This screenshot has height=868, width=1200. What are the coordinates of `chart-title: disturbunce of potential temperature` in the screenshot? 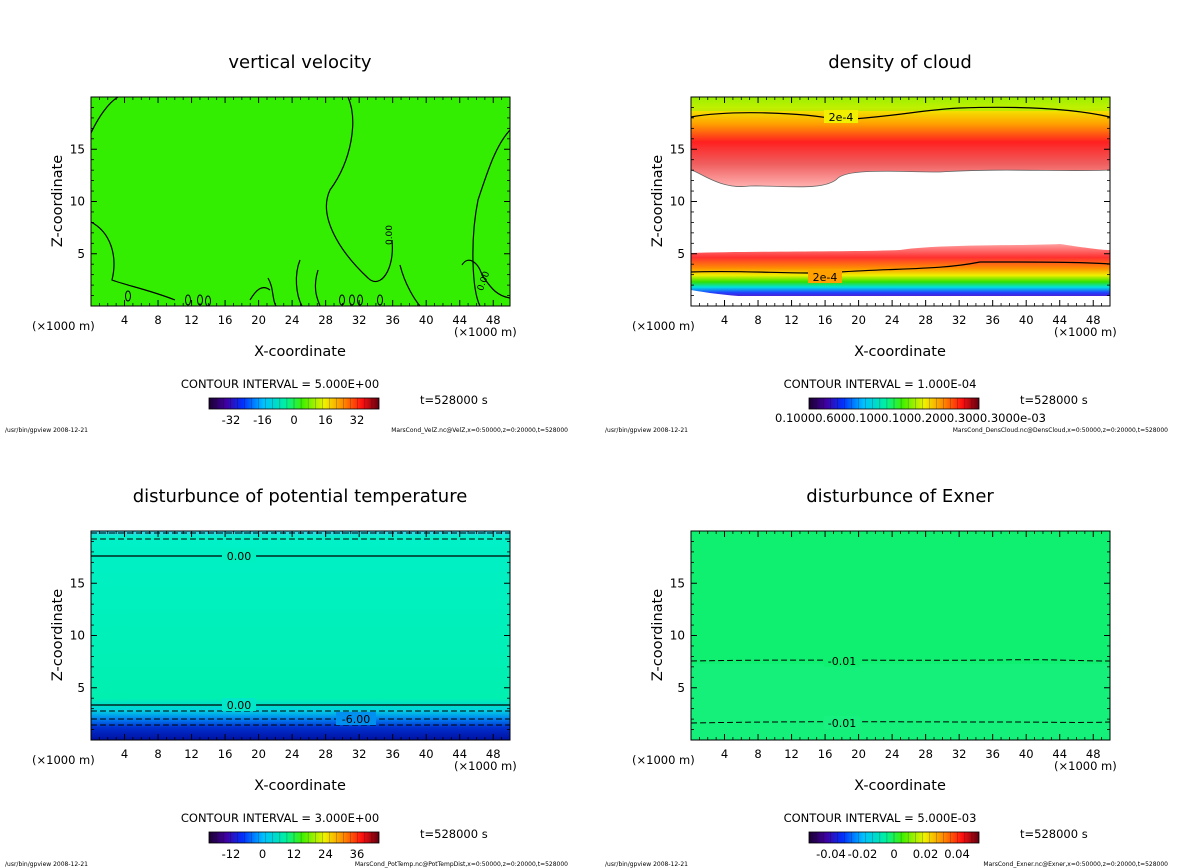 It's located at (300, 496).